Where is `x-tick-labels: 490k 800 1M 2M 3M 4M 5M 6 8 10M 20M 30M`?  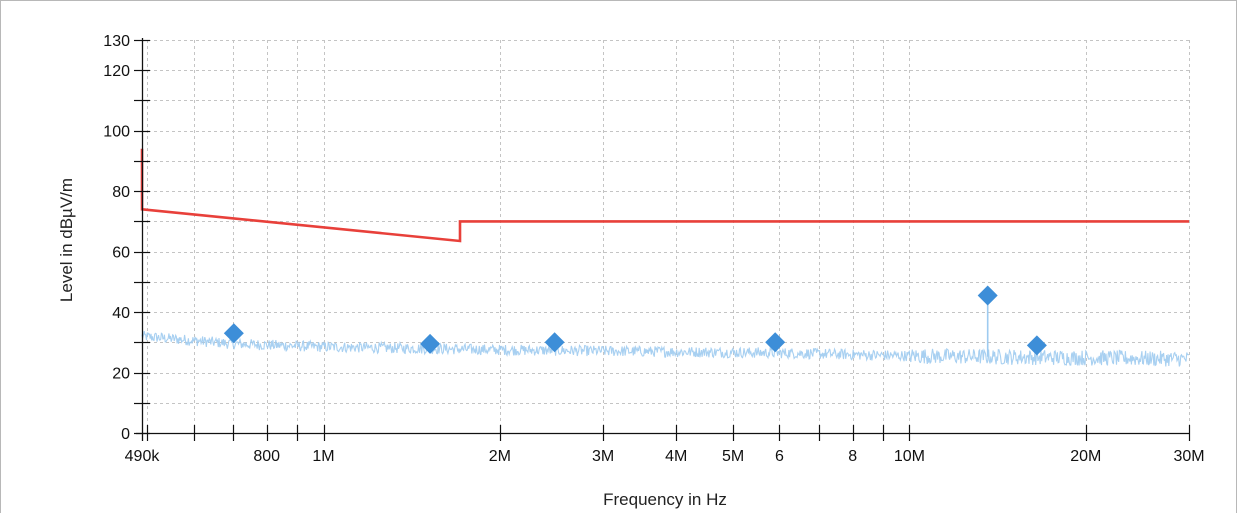 x-tick-labels: 490k 800 1M 2M 3M 4M 5M 6 8 10M 20M 30M is located at coordinates (665, 456).